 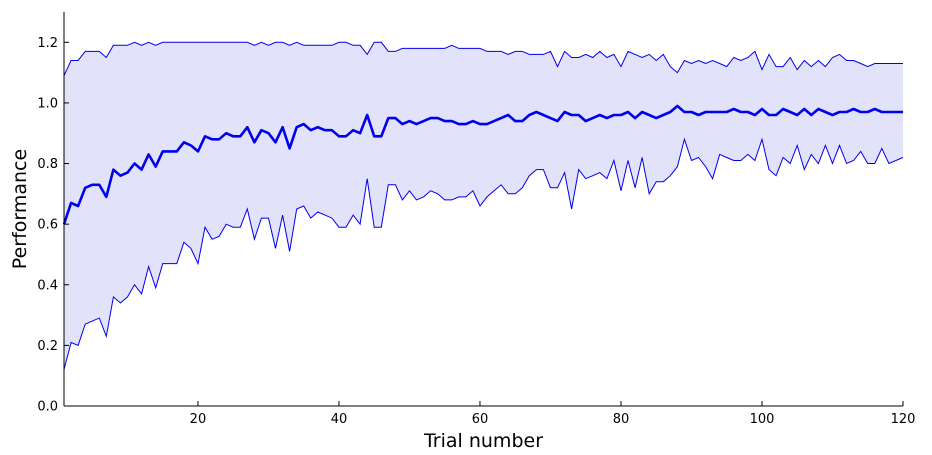 What do you see at coordinates (480, 419) in the screenshot?
I see `x-tick-label: 60` at bounding box center [480, 419].